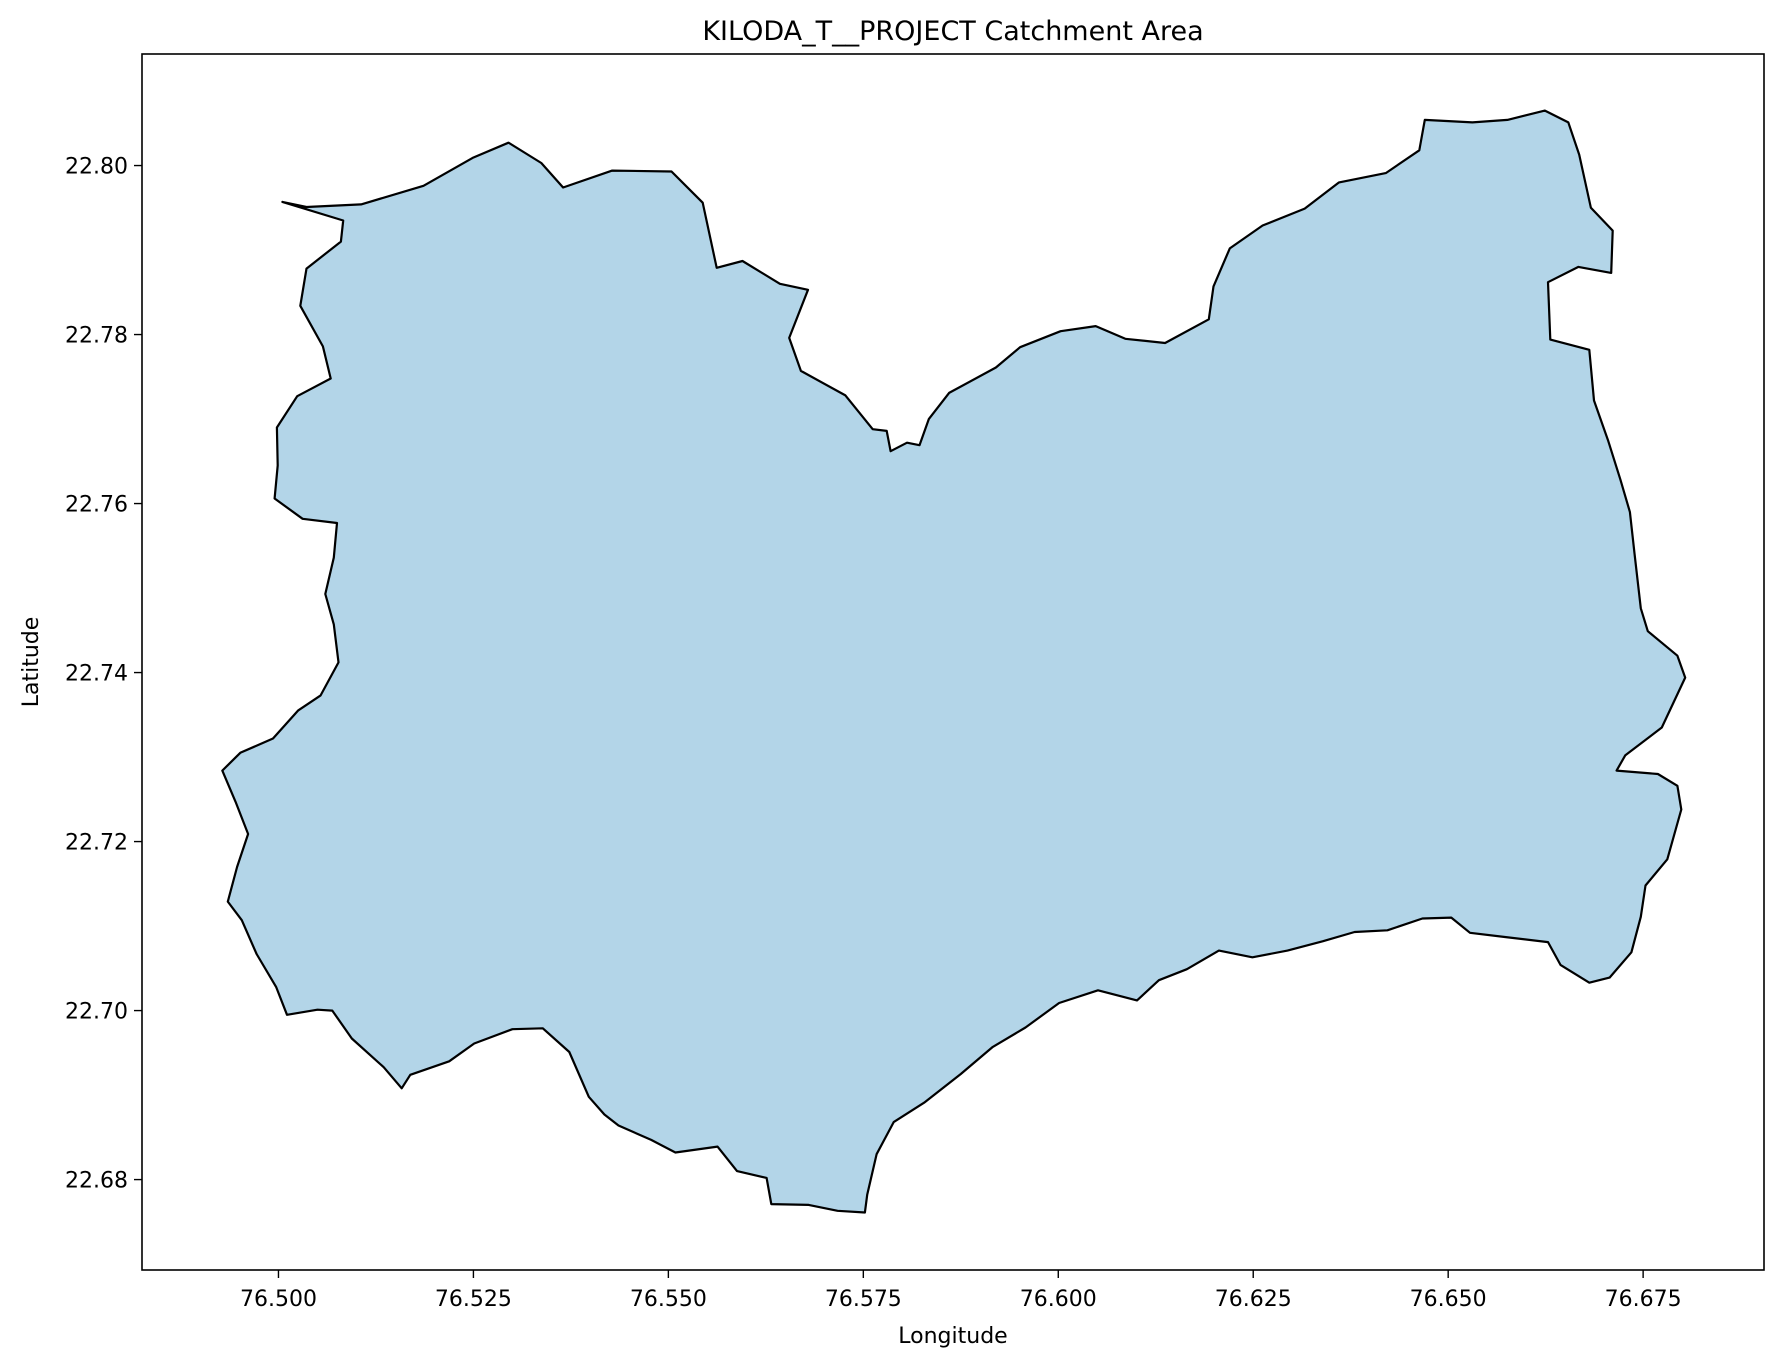 The width and height of the screenshot is (1781, 1364). I want to click on chart-title: KILODA_T__PROJECT Catchment Area, so click(952, 31).